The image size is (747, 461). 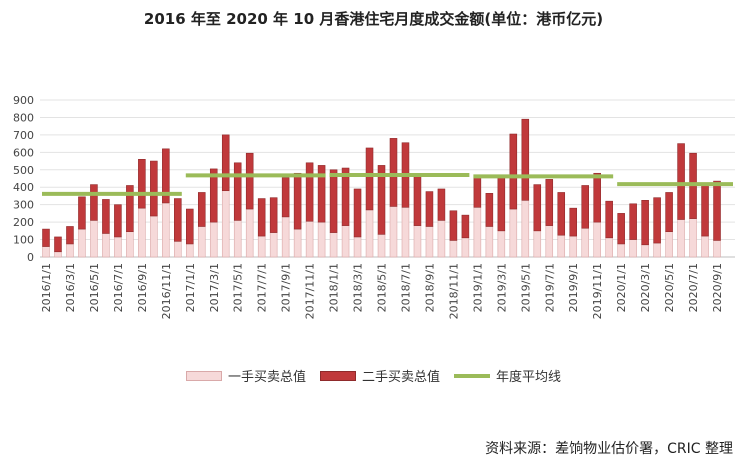 What do you see at coordinates (23, 100) in the screenshot?
I see `y-tick-label: 900` at bounding box center [23, 100].